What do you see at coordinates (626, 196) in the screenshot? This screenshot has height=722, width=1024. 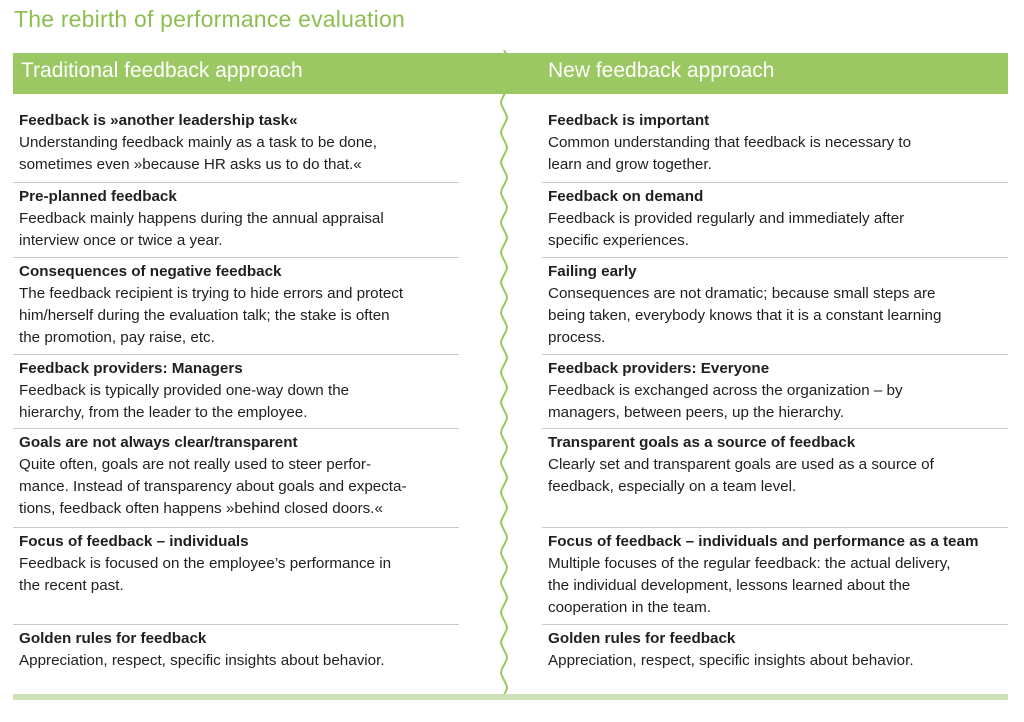 I see `right-item-heading: Feedback on demand` at bounding box center [626, 196].